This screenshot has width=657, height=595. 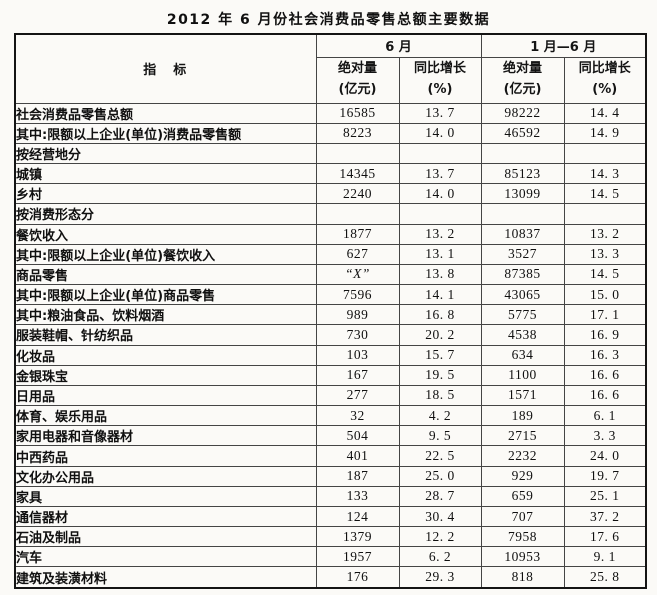 I want to click on june-growth-cell: 9. 5, so click(x=440, y=436).